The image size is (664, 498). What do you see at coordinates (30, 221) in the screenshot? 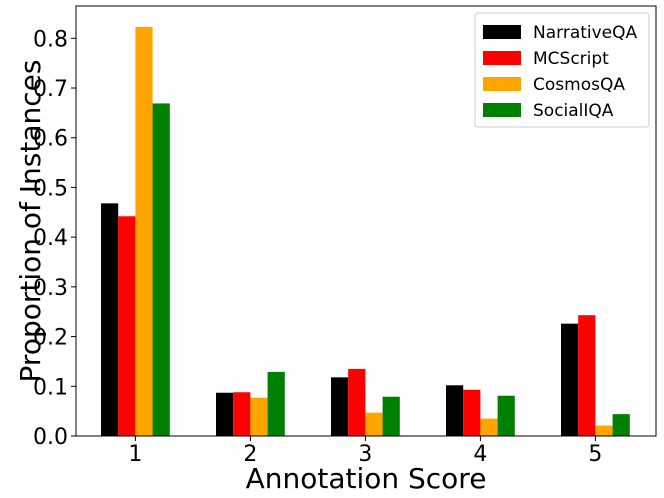
I see `y-axis-label: Proportion of Instances` at bounding box center [30, 221].